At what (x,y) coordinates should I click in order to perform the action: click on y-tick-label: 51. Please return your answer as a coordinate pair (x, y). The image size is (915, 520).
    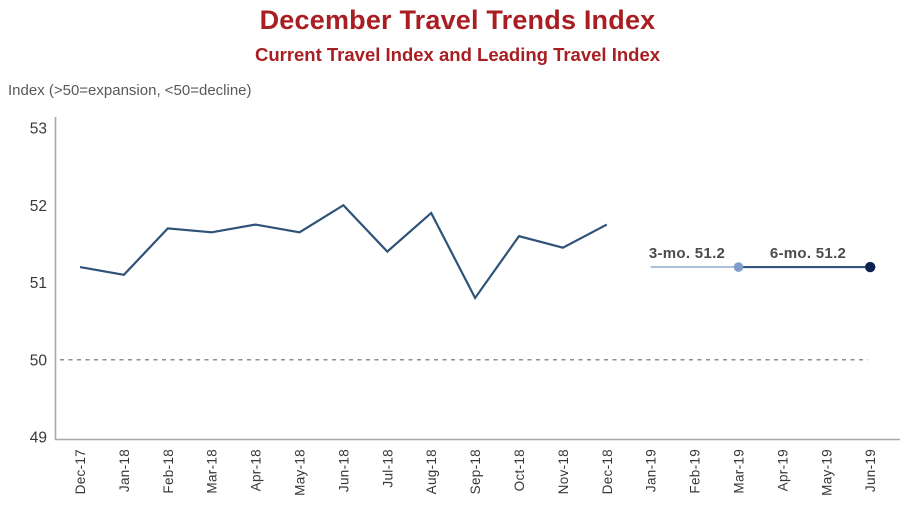
    Looking at the image, I should click on (38, 283).